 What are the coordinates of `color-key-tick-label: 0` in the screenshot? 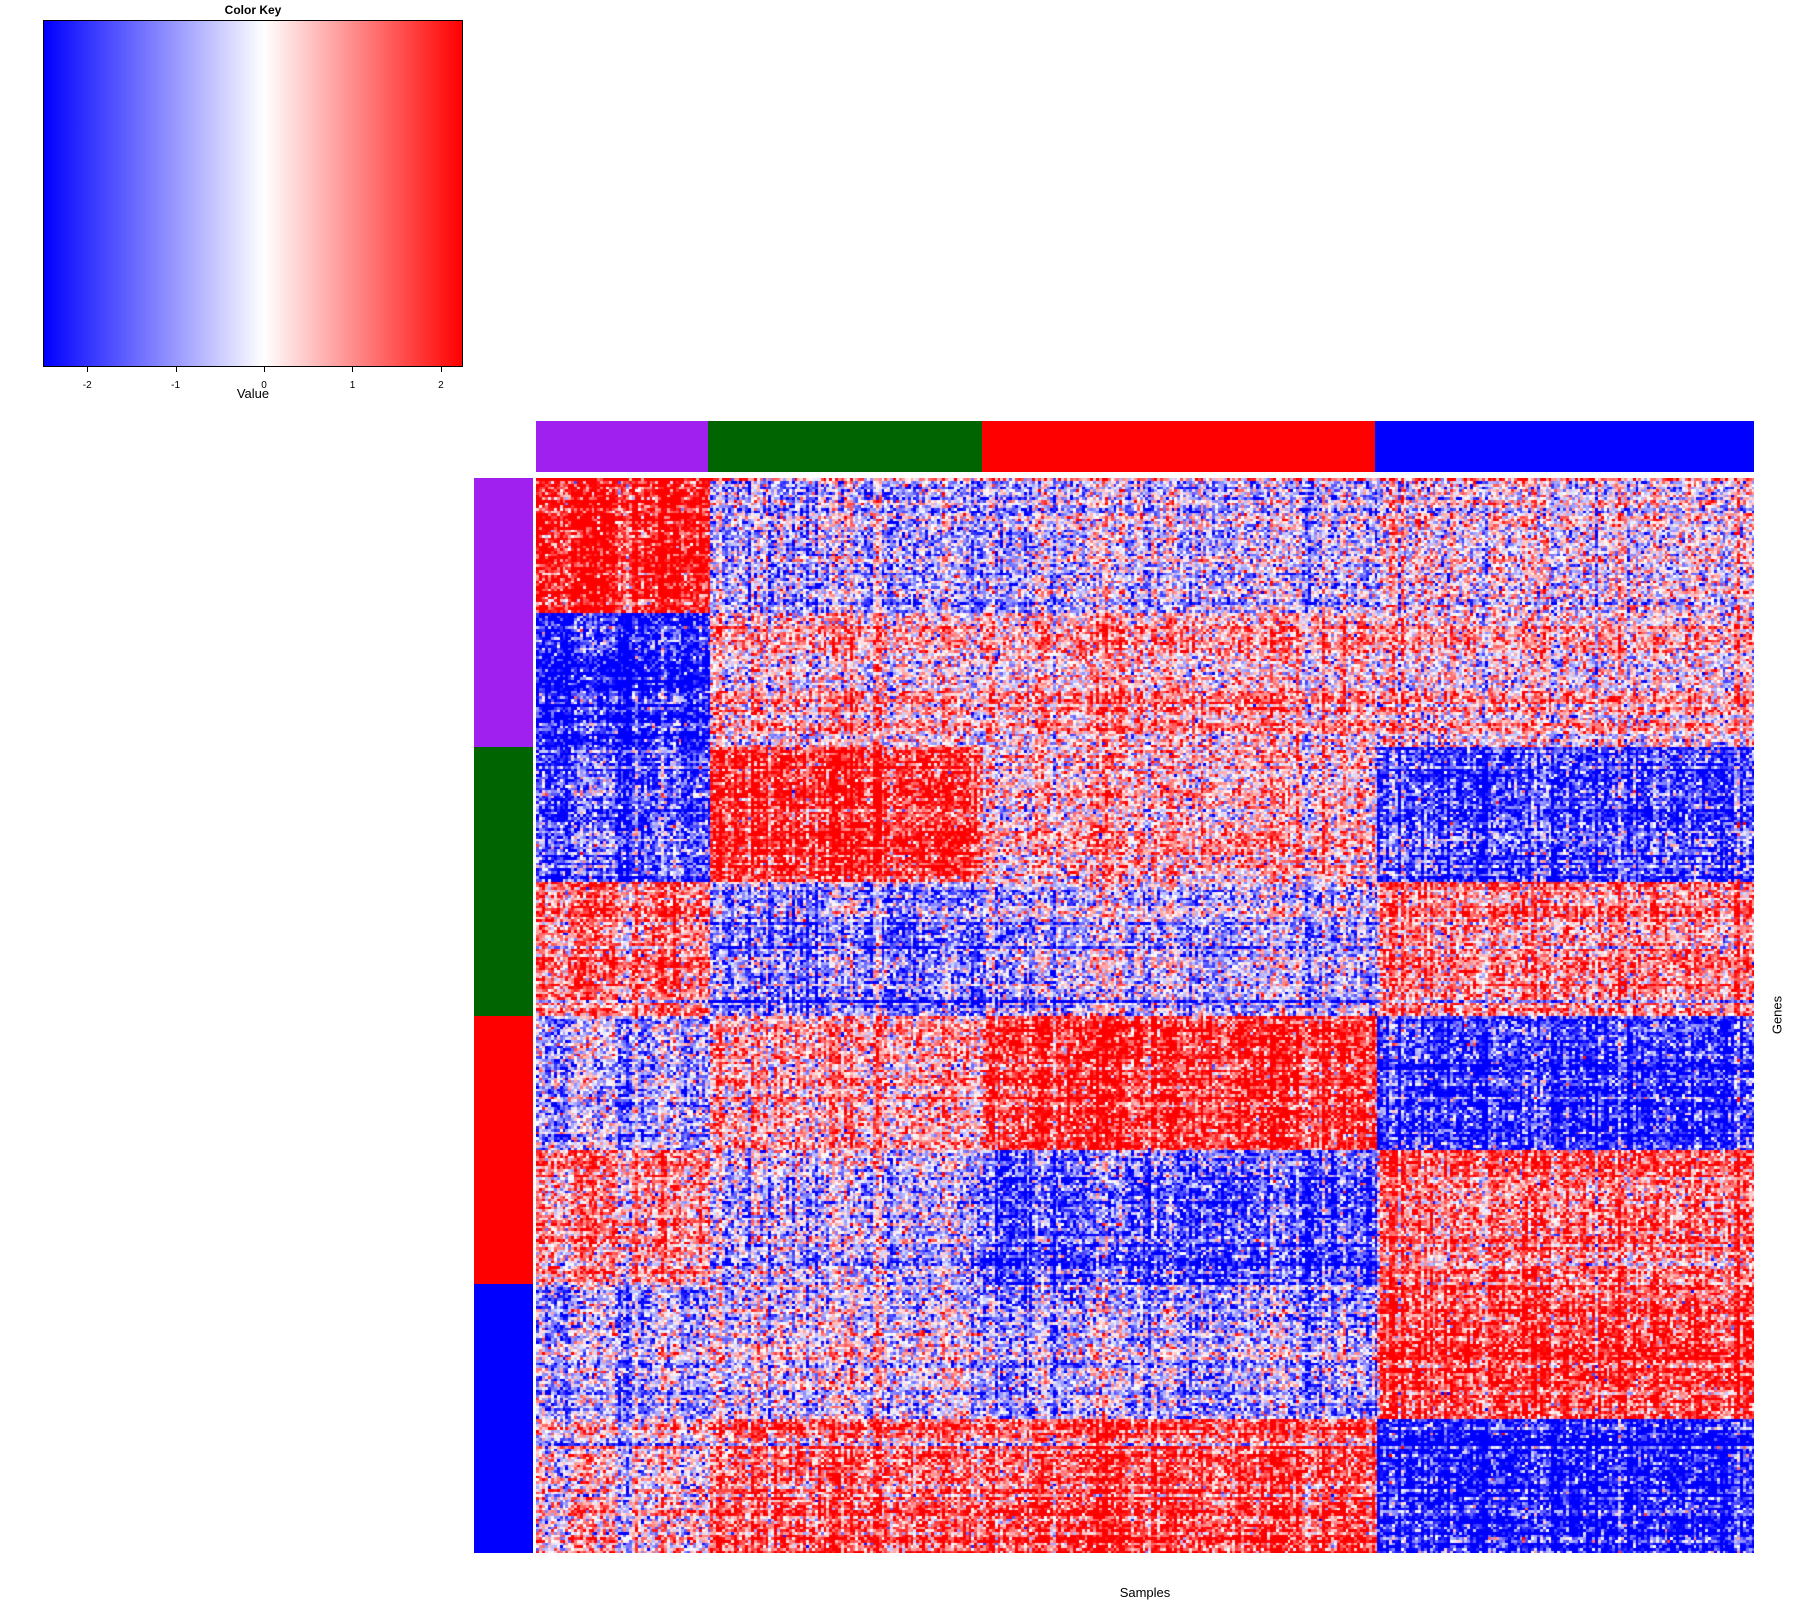 It's located at (264, 385).